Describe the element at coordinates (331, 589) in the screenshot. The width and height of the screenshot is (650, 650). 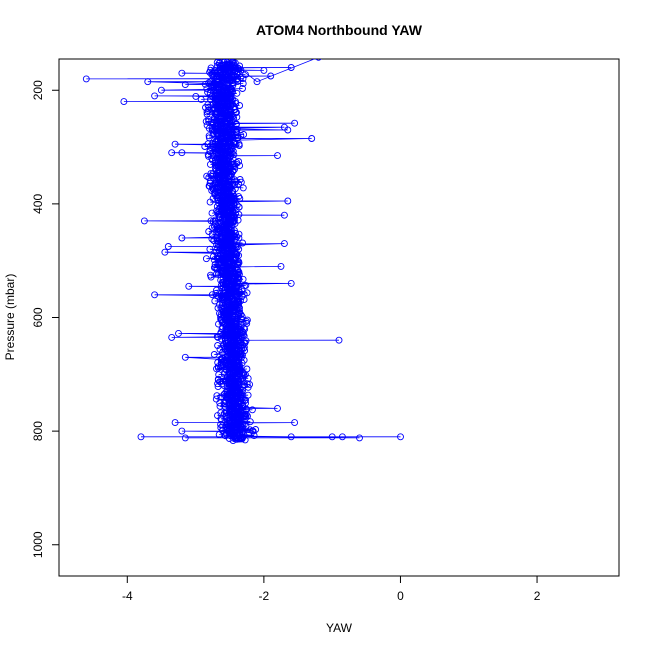
I see `x-axis: -4 -2 0 2` at that location.